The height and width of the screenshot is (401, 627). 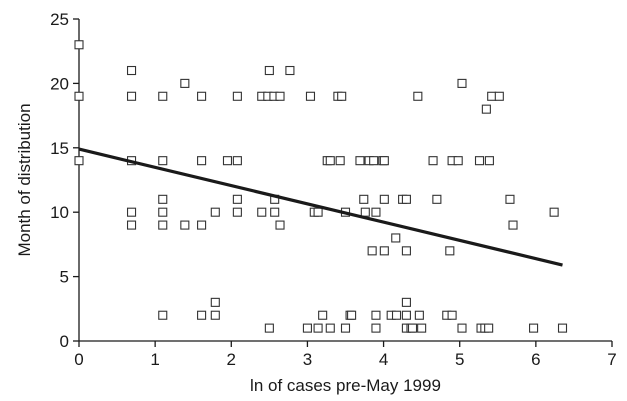 I want to click on x-tick-label: 1, so click(x=154, y=359).